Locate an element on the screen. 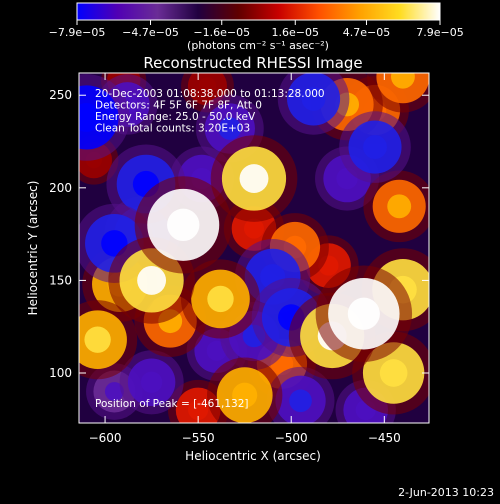 The width and height of the screenshot is (500, 504). colorbar-tick-label: 7.9e−05 is located at coordinates (439, 32).